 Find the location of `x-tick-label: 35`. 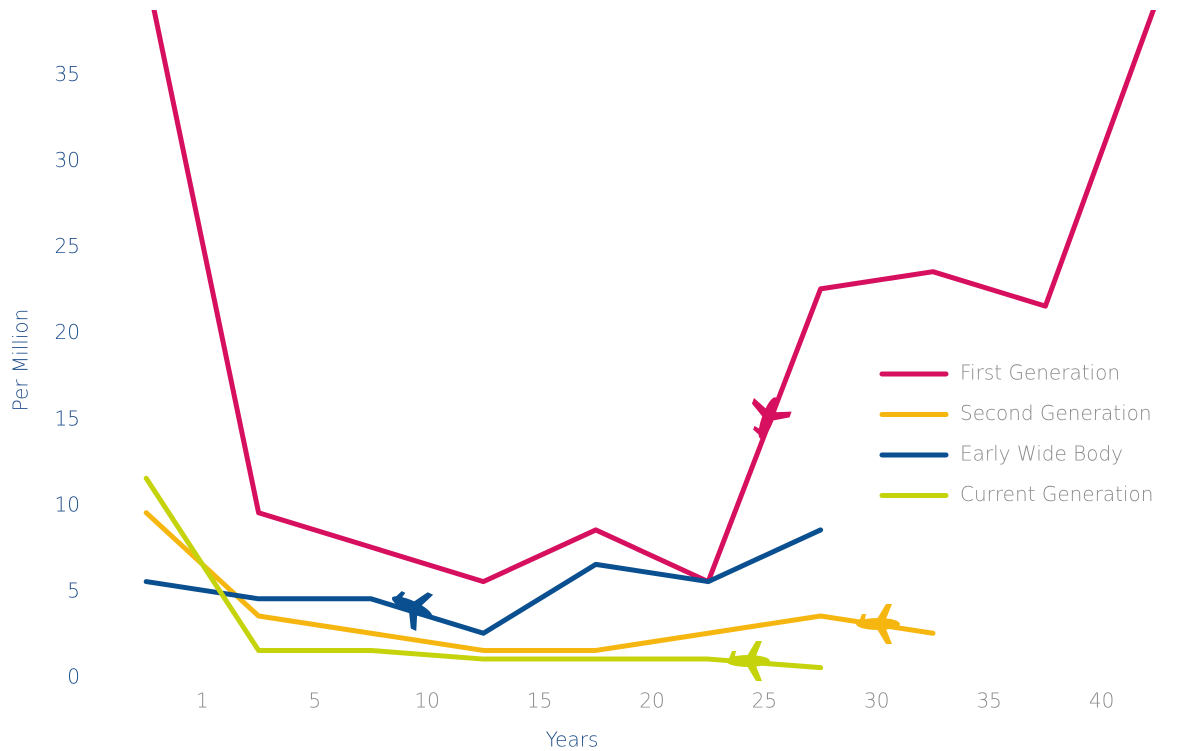

x-tick-label: 35 is located at coordinates (988, 701).